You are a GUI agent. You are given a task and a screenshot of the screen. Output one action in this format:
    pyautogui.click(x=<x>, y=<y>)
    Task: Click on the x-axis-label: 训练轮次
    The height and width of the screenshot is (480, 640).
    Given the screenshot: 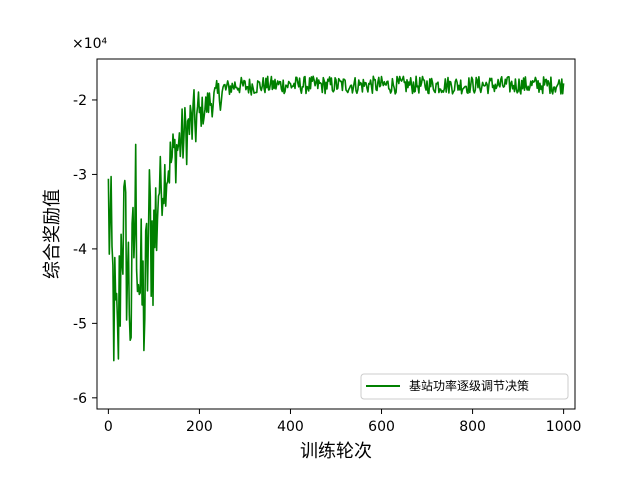 What is the action you would take?
    pyautogui.click(x=336, y=451)
    